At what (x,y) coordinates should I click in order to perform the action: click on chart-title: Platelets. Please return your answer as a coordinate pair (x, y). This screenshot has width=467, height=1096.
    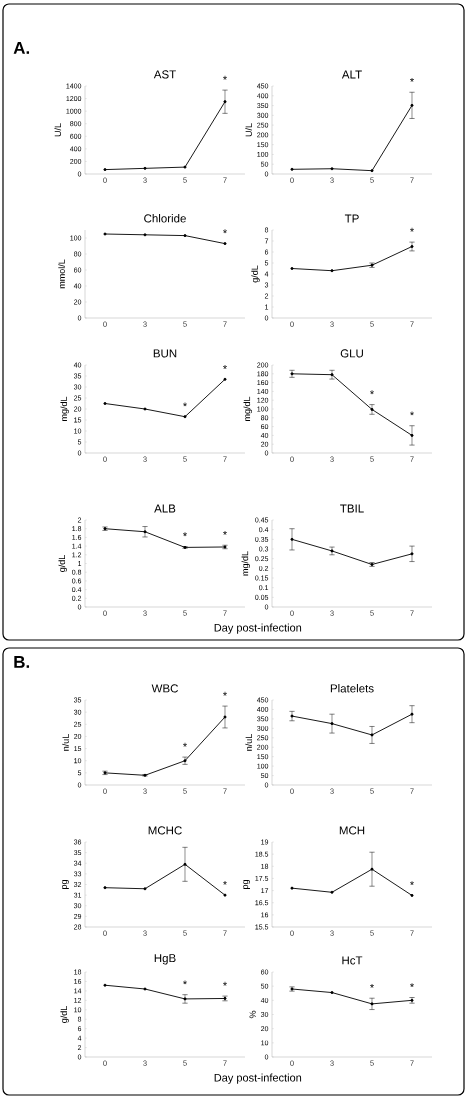
    Looking at the image, I should click on (352, 688).